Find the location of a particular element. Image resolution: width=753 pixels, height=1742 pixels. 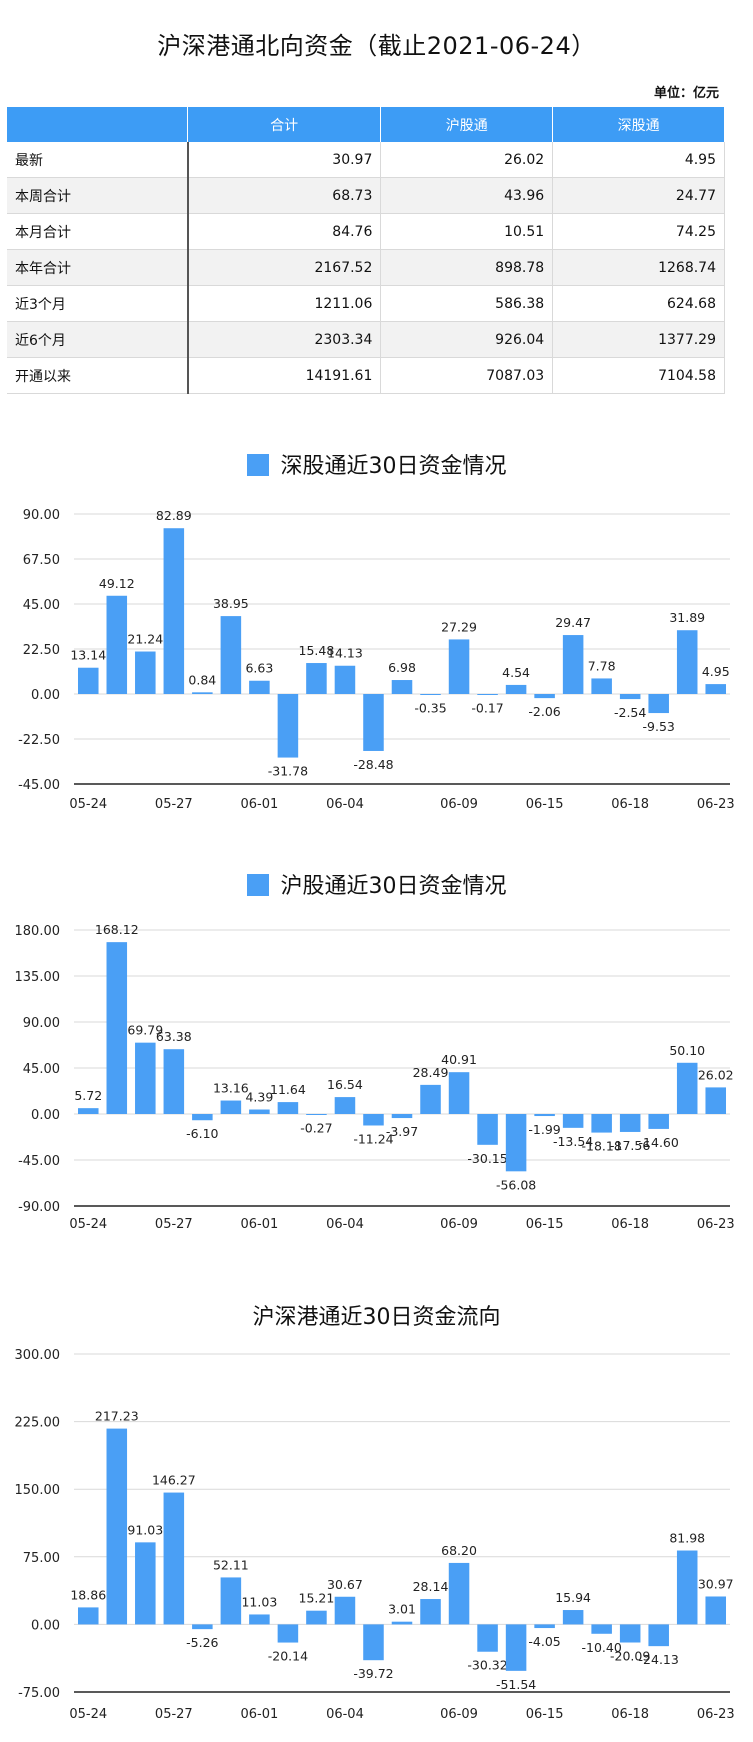

cell-shanghai: 898.78 is located at coordinates (467, 267).